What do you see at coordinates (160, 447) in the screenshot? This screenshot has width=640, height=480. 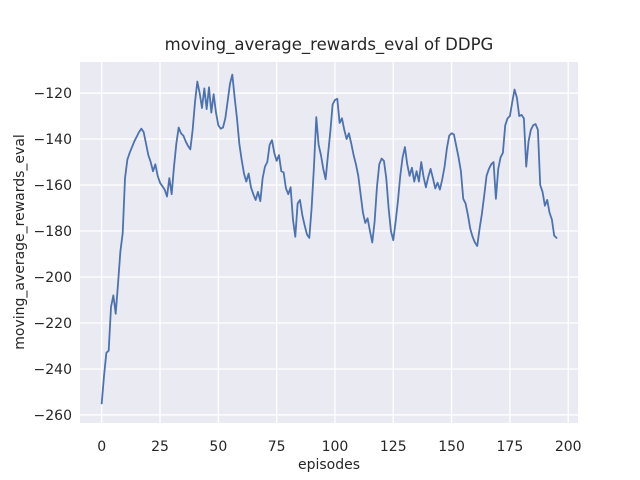 I see `x-tick-label: 25` at bounding box center [160, 447].